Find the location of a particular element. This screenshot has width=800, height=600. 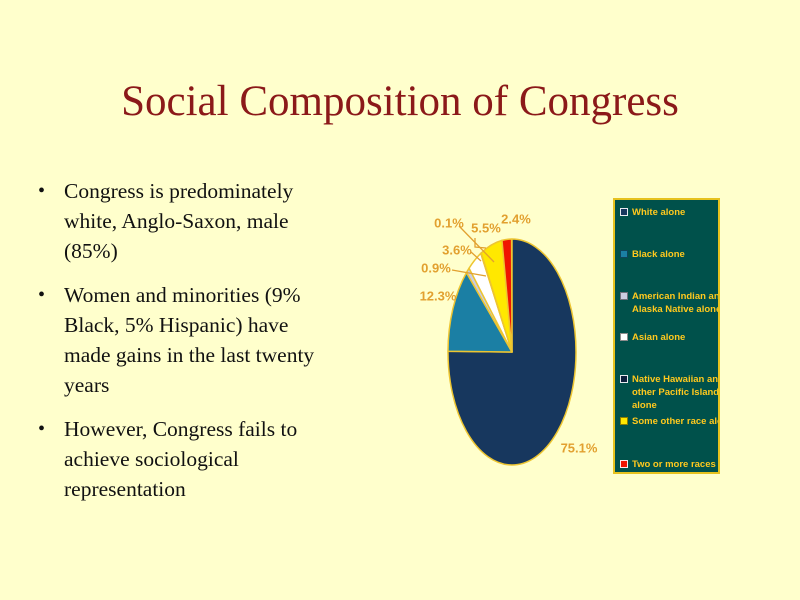

legend-swatch-asian-alone is located at coordinates (624, 337).